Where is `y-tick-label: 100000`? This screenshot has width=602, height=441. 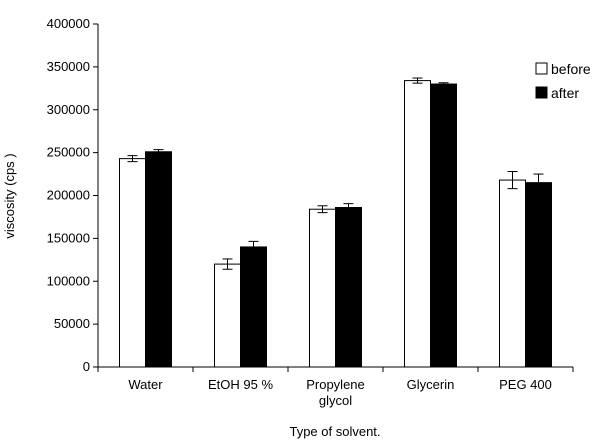
y-tick-label: 100000 is located at coordinates (68, 280).